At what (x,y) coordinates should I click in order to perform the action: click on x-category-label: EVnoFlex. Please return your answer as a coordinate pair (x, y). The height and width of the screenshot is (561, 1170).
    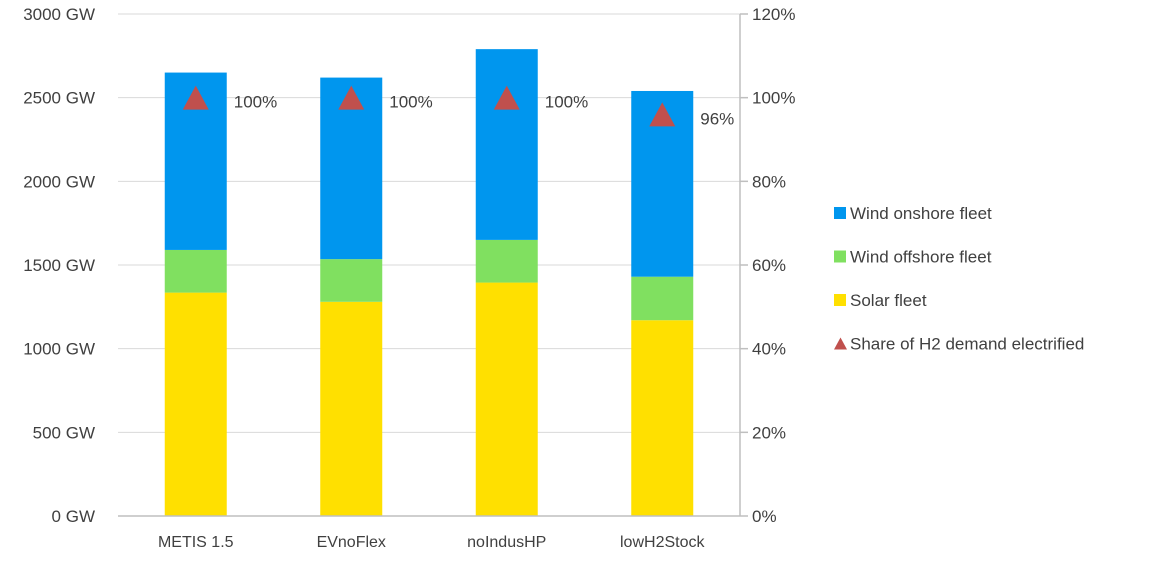
    Looking at the image, I should click on (351, 542).